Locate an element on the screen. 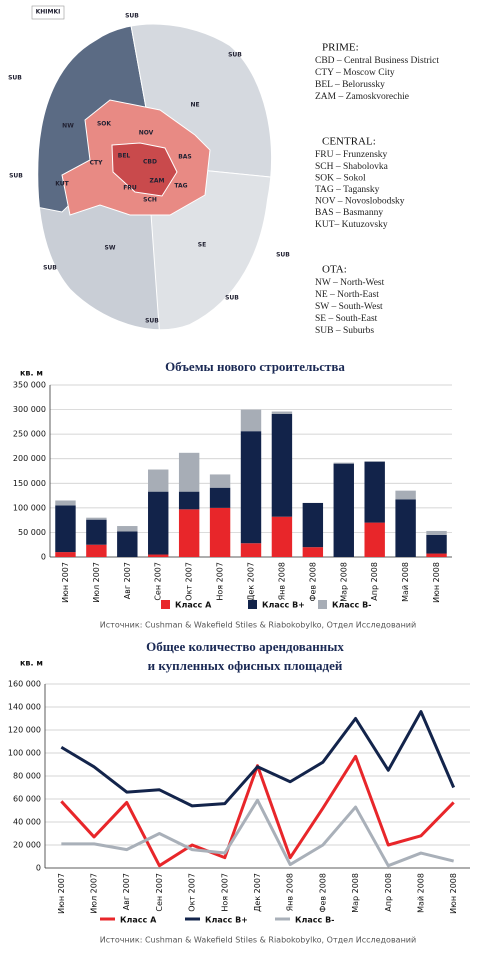 The width and height of the screenshot is (484, 971). y-tick-label: 100 000 is located at coordinates (29, 507).